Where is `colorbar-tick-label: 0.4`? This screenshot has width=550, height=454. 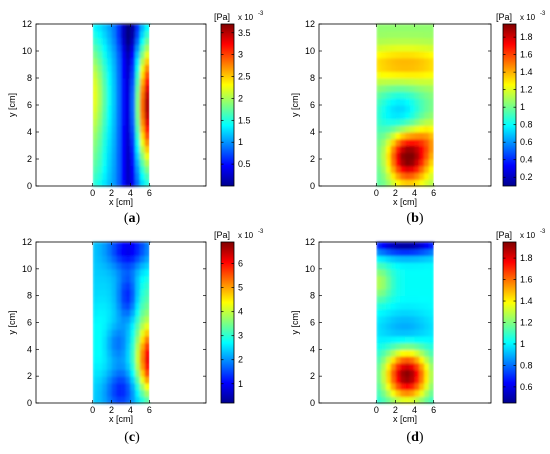 colorbar-tick-label: 0.4 is located at coordinates (526, 160).